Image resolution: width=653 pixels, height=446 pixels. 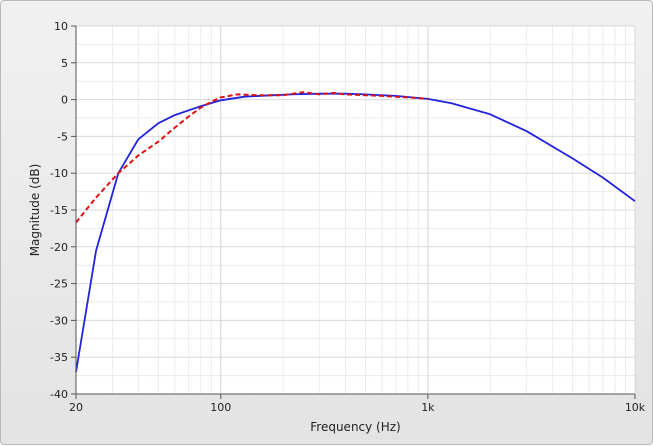 What do you see at coordinates (62, 136) in the screenshot?
I see `y-tick-label: -5` at bounding box center [62, 136].